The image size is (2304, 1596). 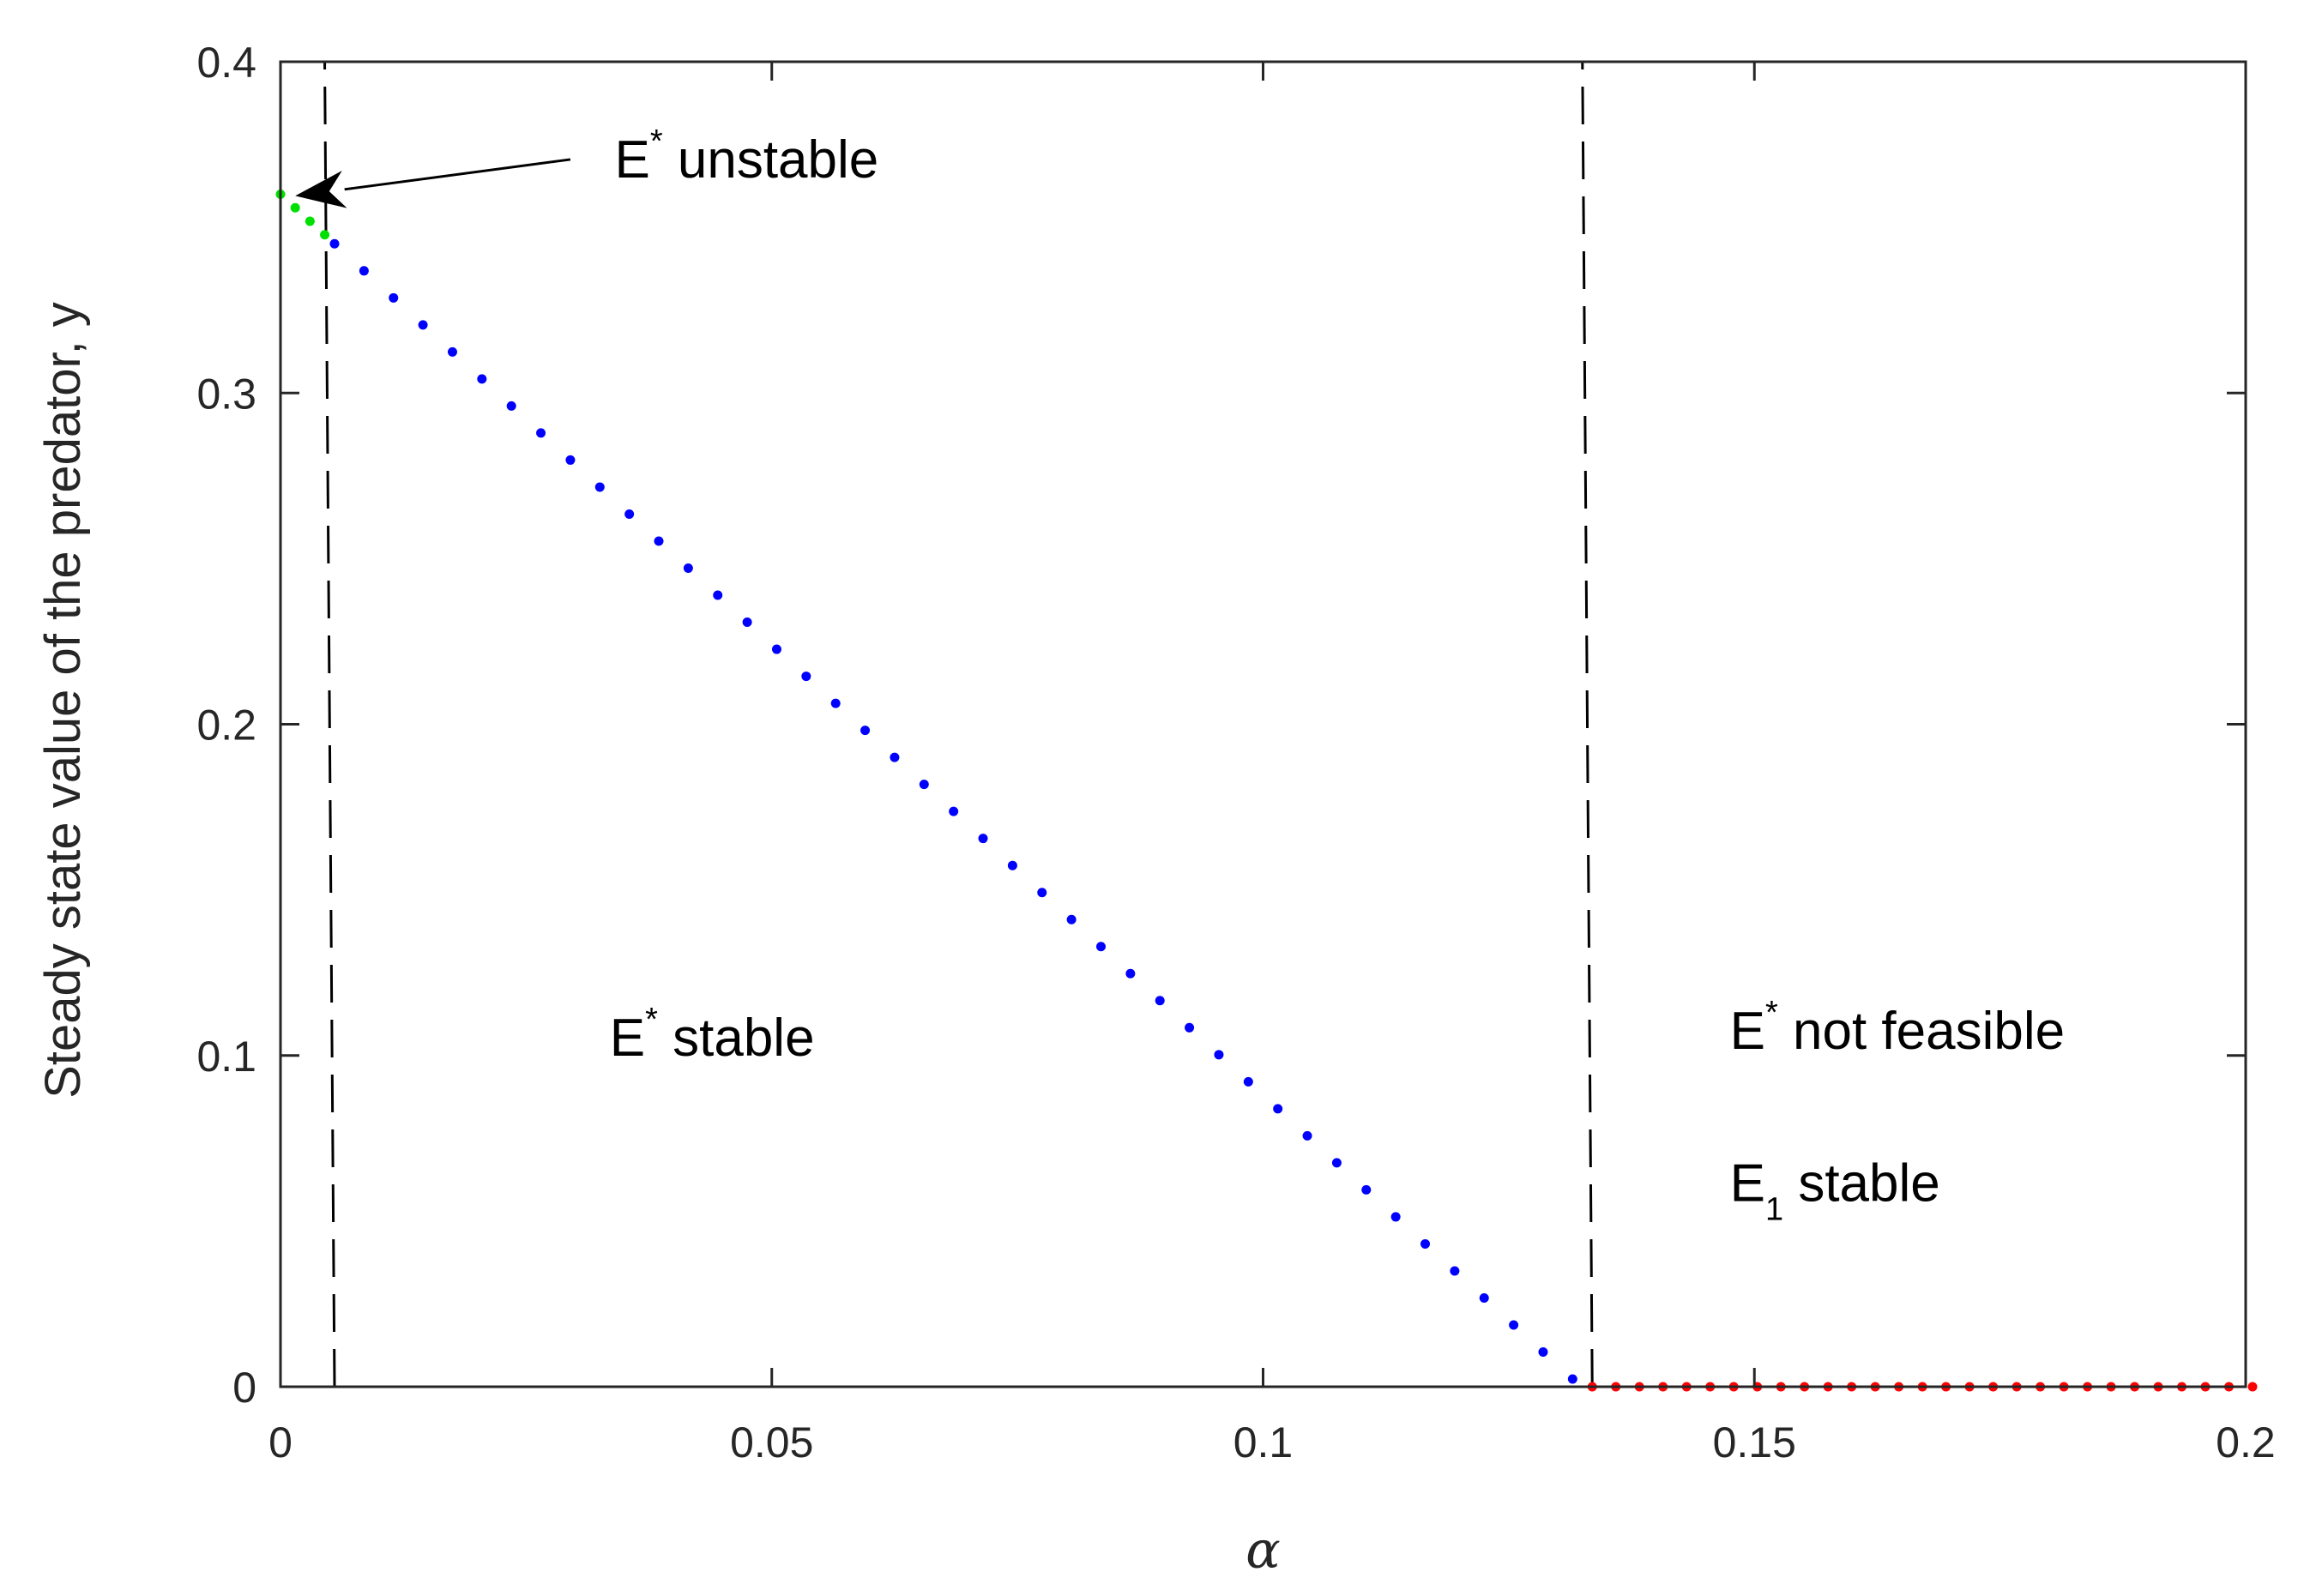 I want to click on annotation-subscript: 1, so click(x=1774, y=1210).